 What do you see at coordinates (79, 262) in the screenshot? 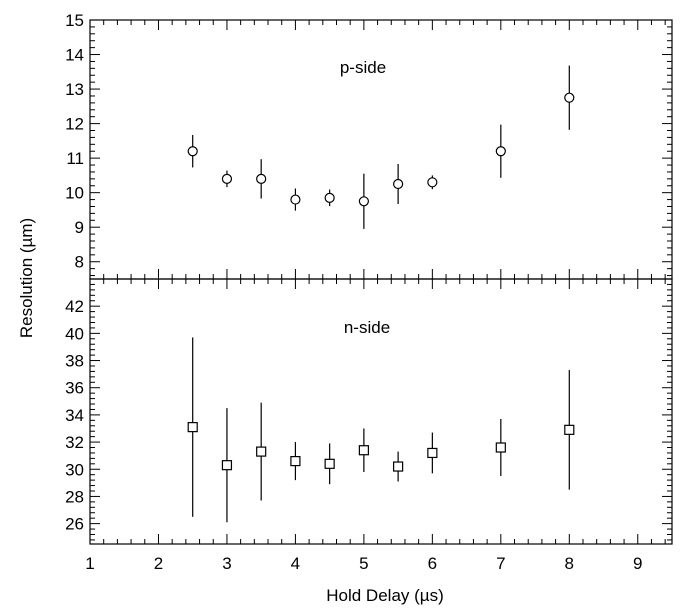
I see `y-tick-label: 8` at bounding box center [79, 262].